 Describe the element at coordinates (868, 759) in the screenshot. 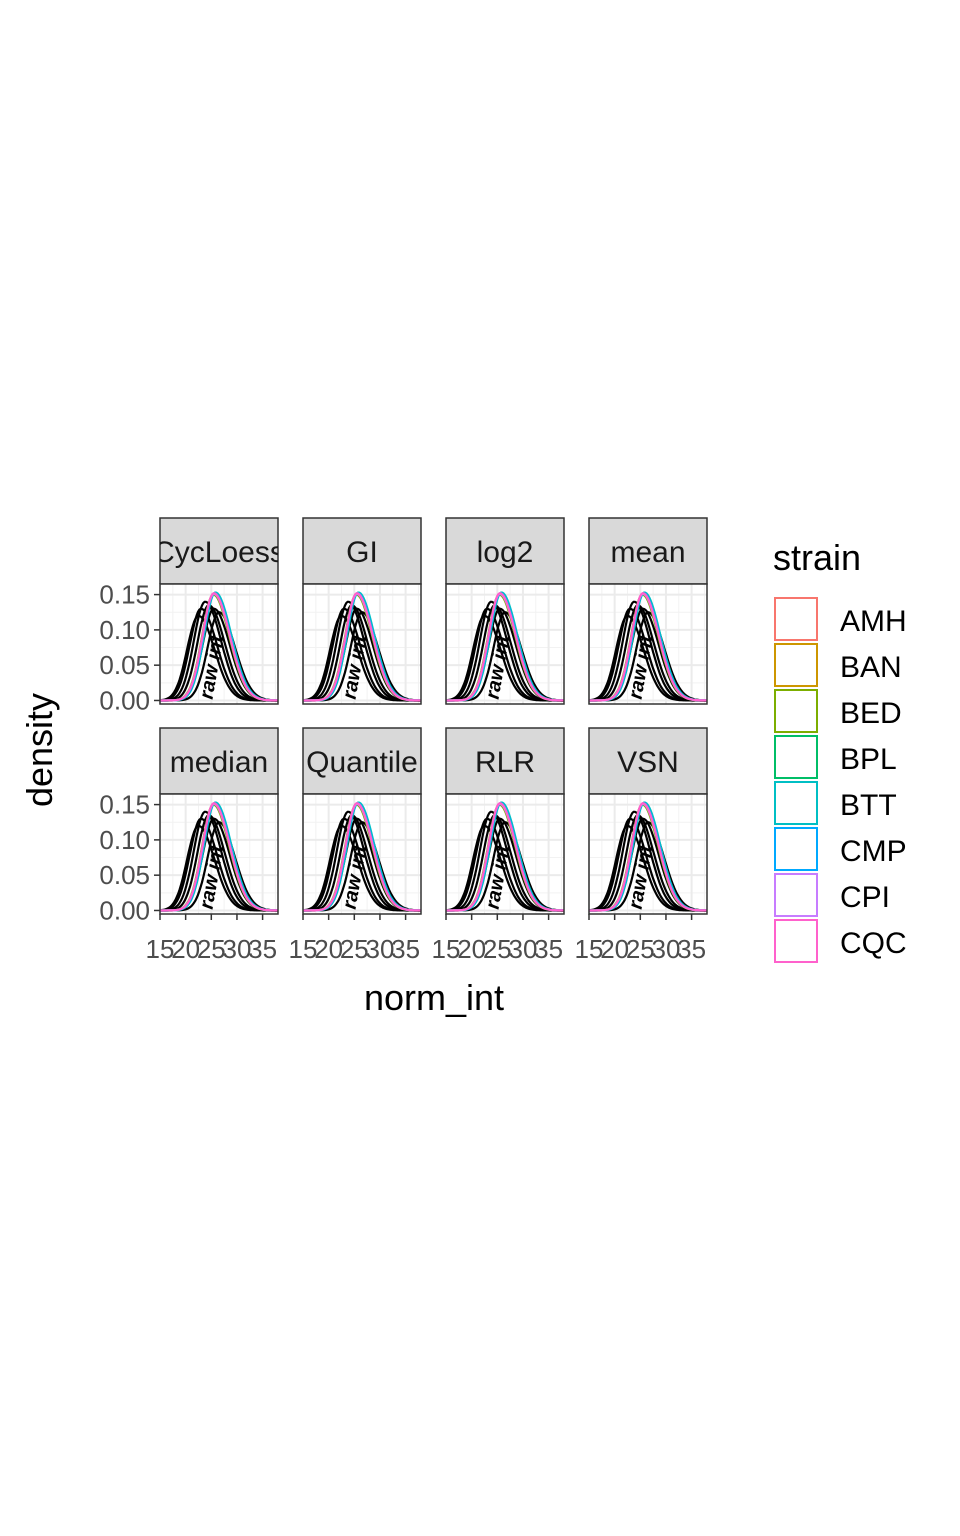

I see `legend-label: BPL` at that location.